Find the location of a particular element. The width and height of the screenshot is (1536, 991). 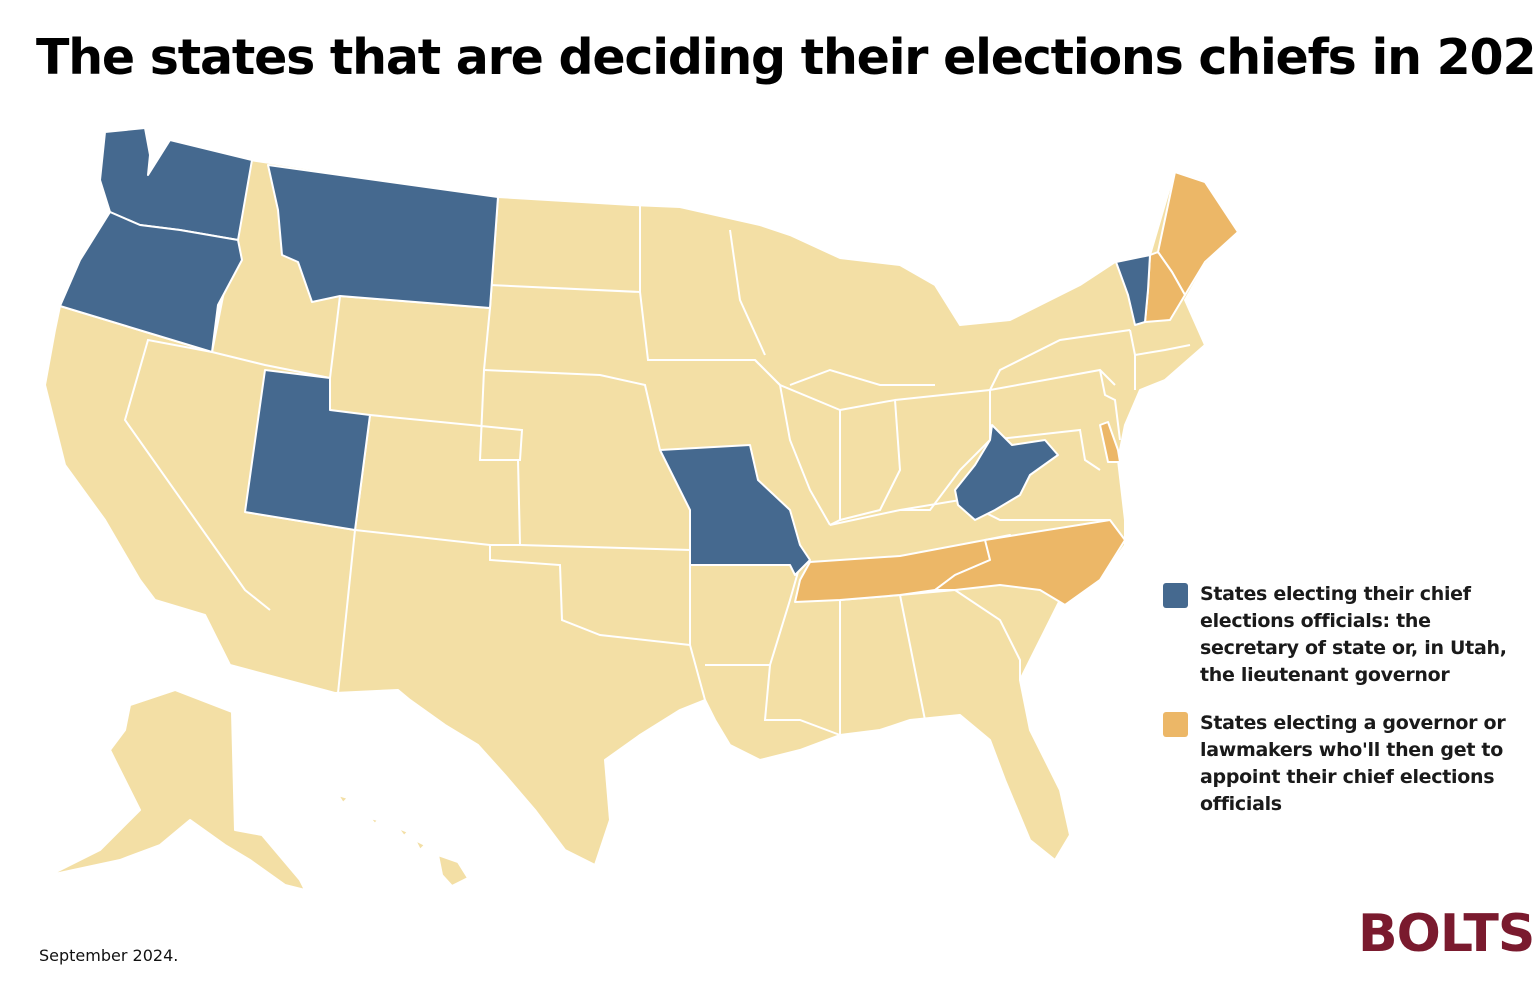

footnote-date: September 2024. is located at coordinates (109, 955).